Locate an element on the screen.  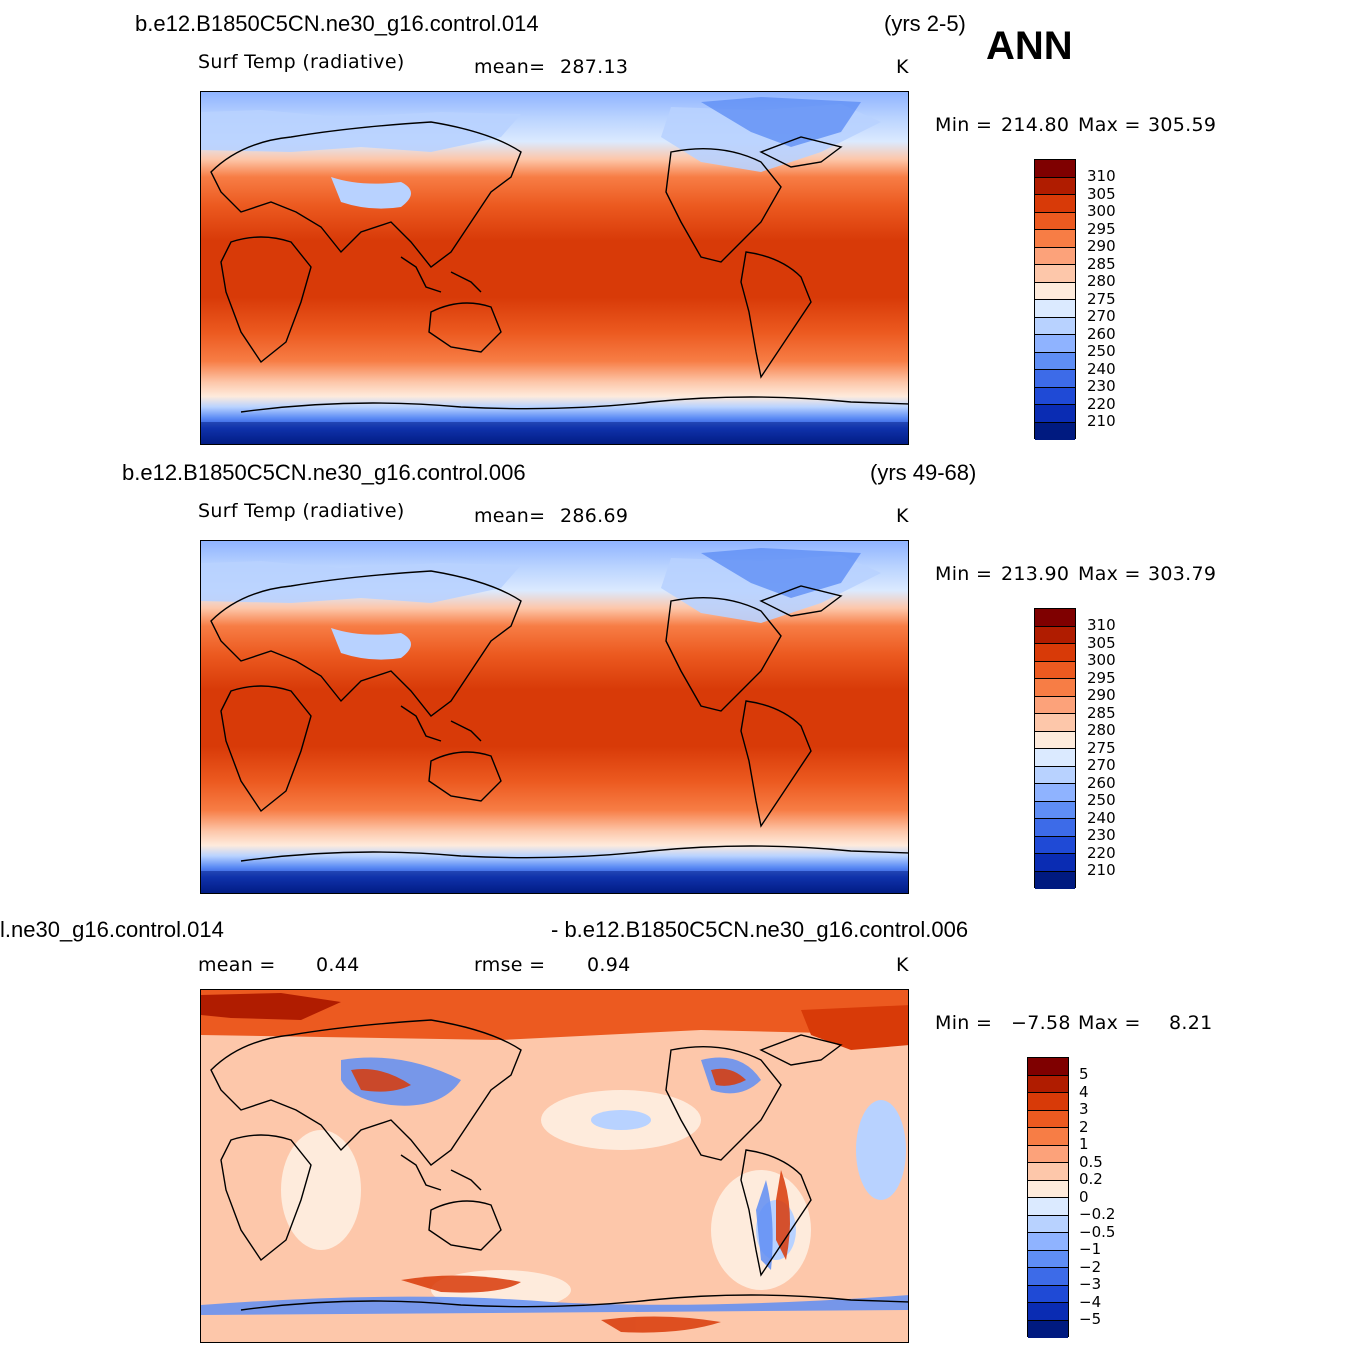
panel2-map-svg is located at coordinates (554, 717).